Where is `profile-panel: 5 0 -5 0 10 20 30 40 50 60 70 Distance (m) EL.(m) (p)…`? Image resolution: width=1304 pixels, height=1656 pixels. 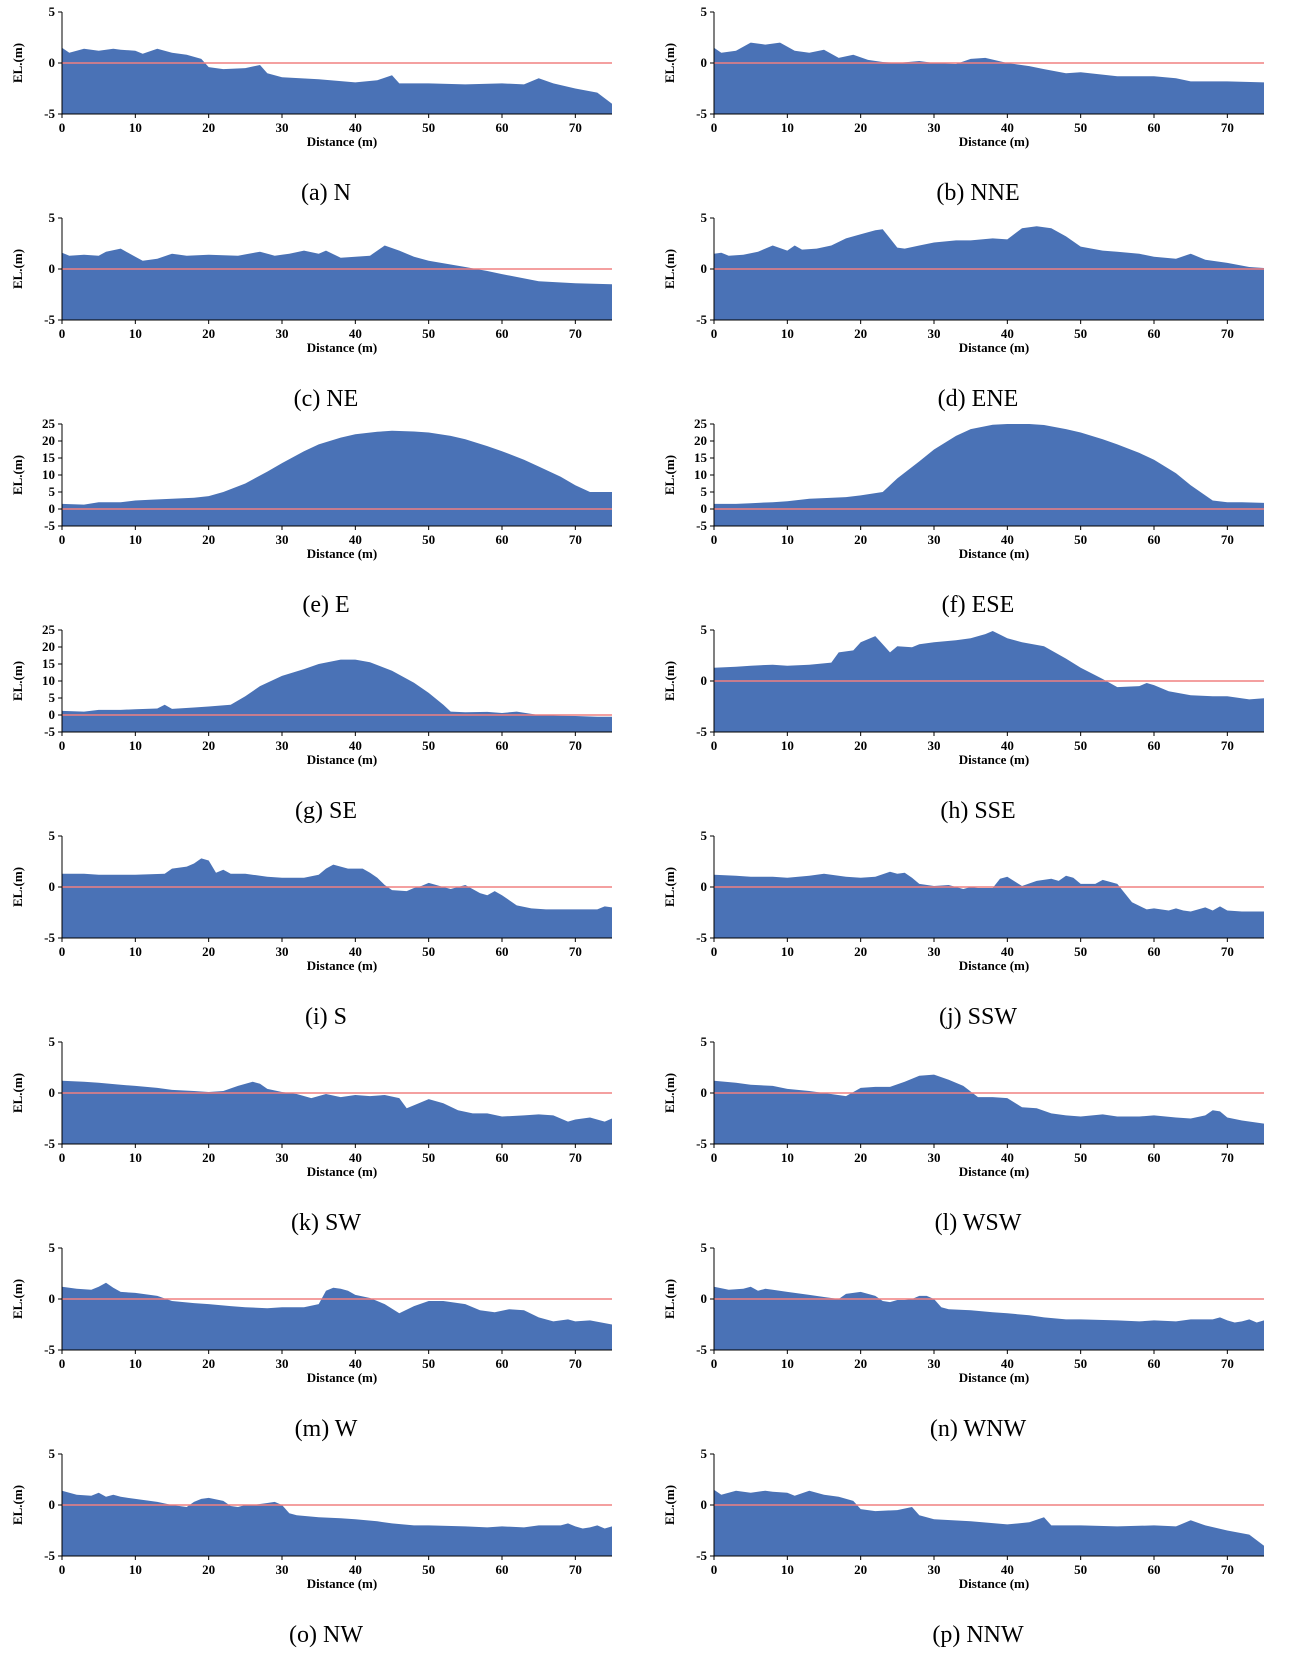
profile-panel: 5 0 -5 0 10 20 30 40 50 60 70 Distance (m) EL.(m) (p)… is located at coordinates (978, 1551).